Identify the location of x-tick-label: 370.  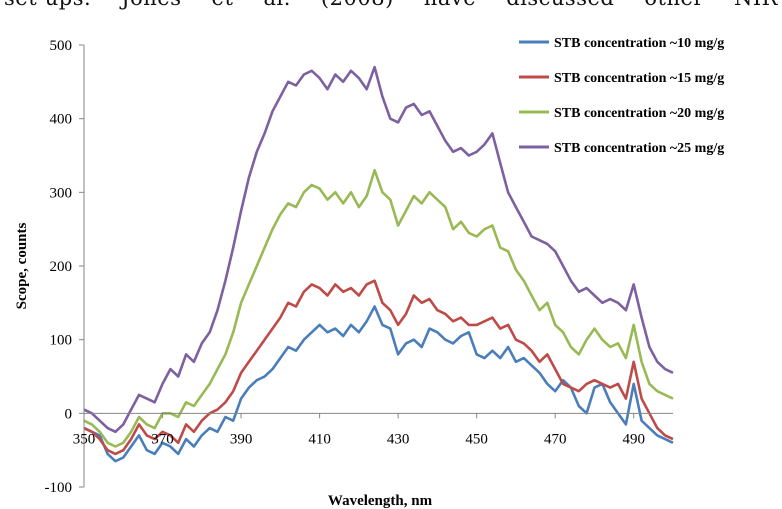
(162, 439).